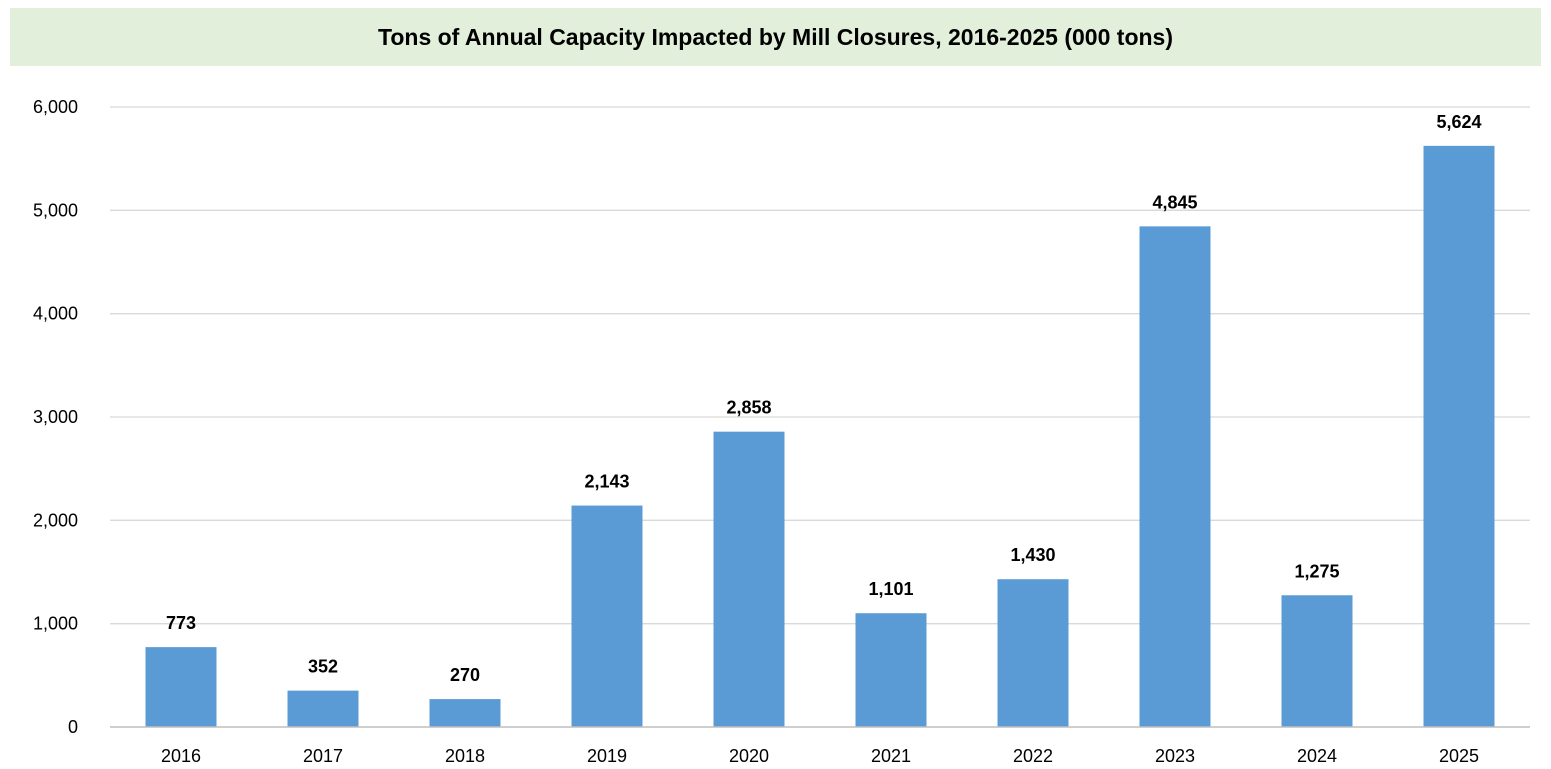 This screenshot has width=1551, height=769. I want to click on y-tick-label: 3,000, so click(55, 417).